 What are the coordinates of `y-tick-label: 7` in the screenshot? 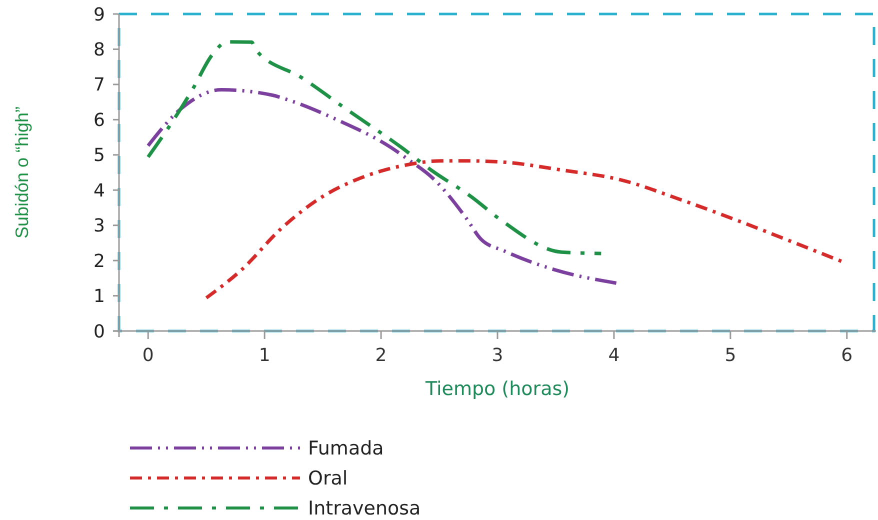 It's located at (99, 85).